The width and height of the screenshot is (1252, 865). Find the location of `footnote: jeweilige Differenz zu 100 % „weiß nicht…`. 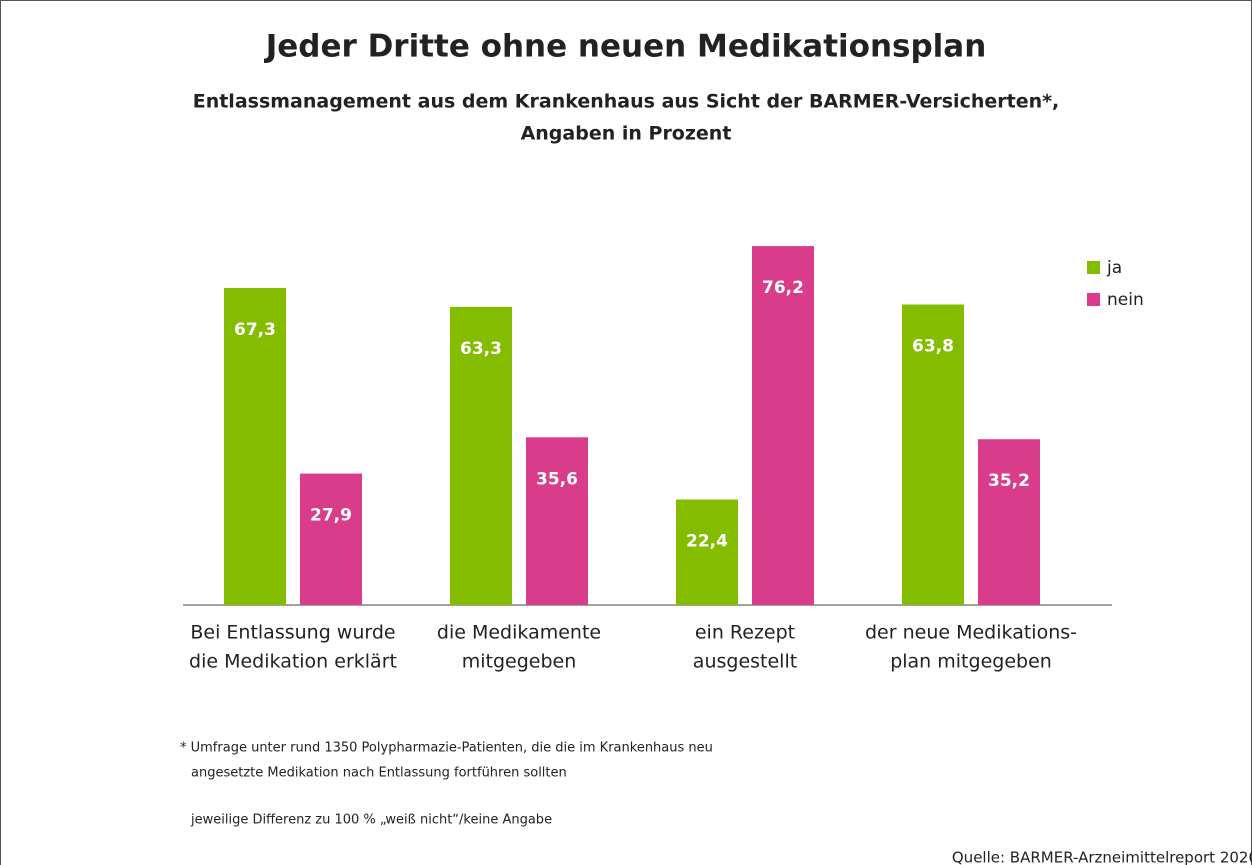

footnote: jeweilige Differenz zu 100 % „weiß nicht… is located at coordinates (371, 820).